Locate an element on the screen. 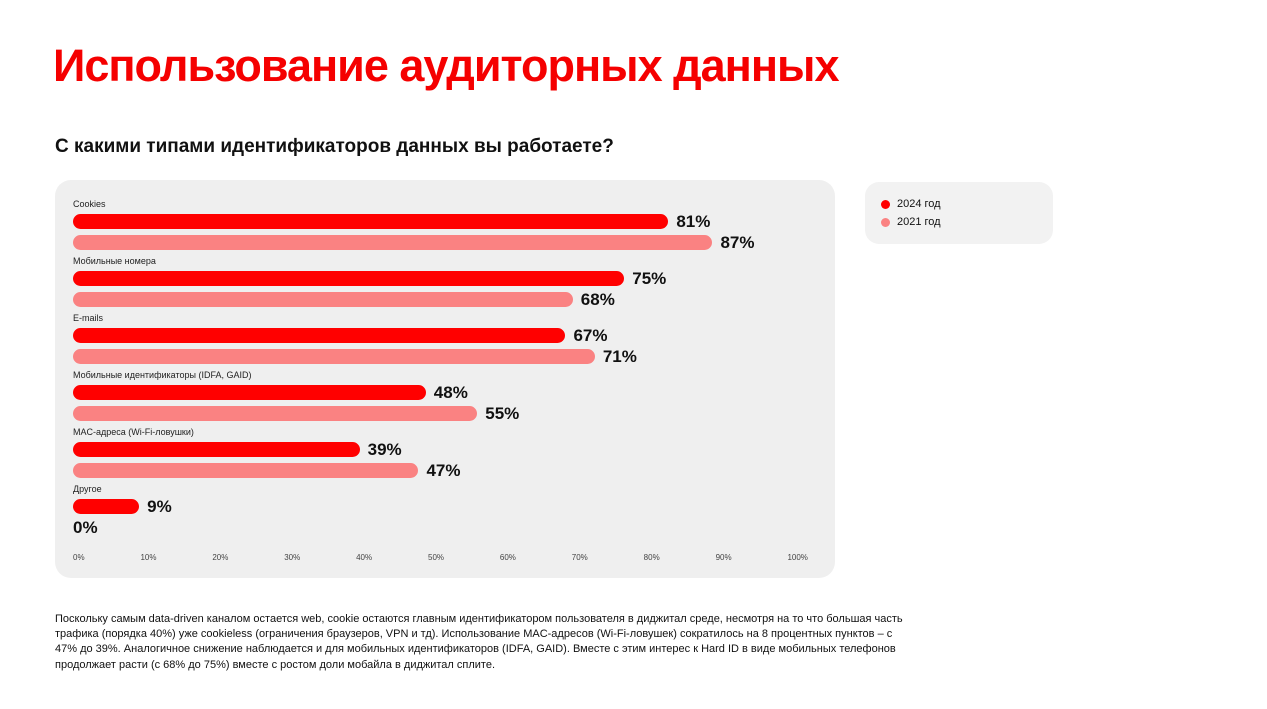 The image size is (1267, 709). category-group: Другое 9% 0% is located at coordinates (454, 510).